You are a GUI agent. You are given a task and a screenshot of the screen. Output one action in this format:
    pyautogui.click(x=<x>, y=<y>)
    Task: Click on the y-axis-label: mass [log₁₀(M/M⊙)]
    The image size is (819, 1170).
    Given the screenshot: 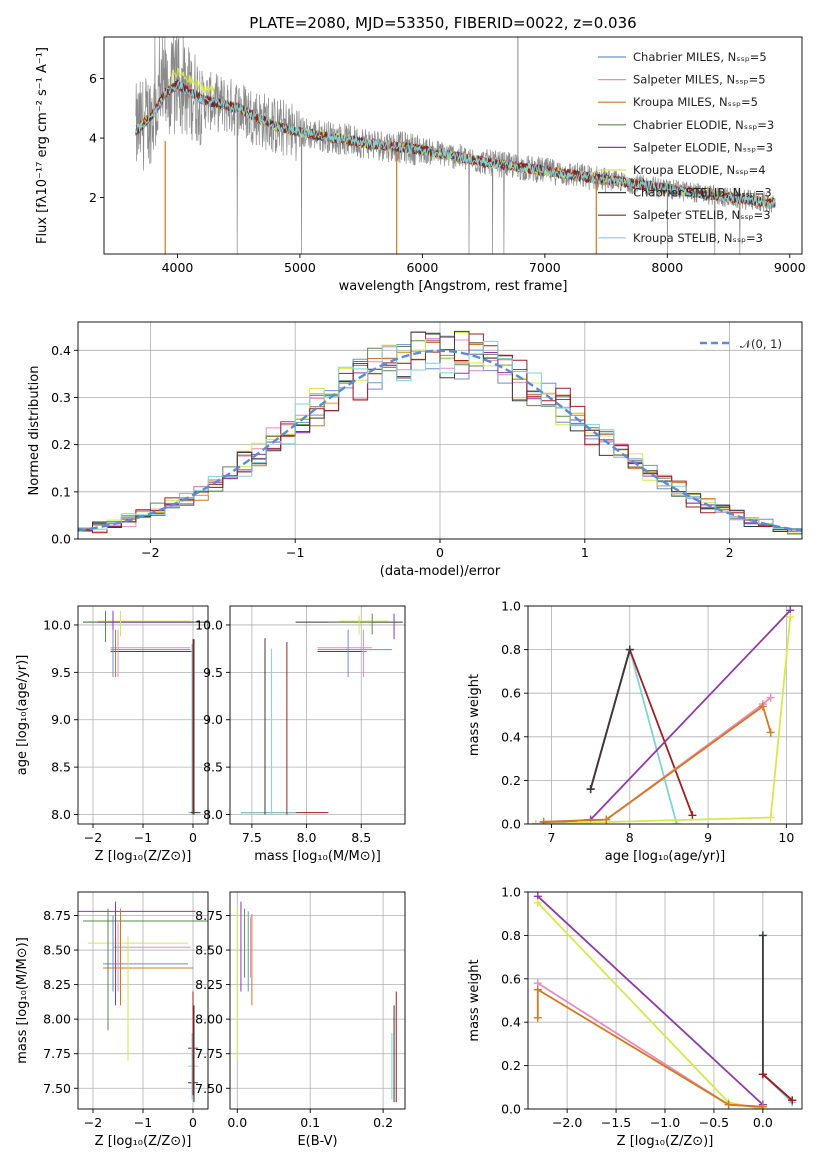 What is the action you would take?
    pyautogui.click(x=22, y=1000)
    